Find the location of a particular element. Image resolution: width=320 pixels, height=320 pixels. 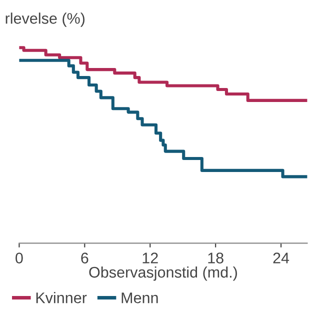

x-tick-label: 0 is located at coordinates (19, 258).